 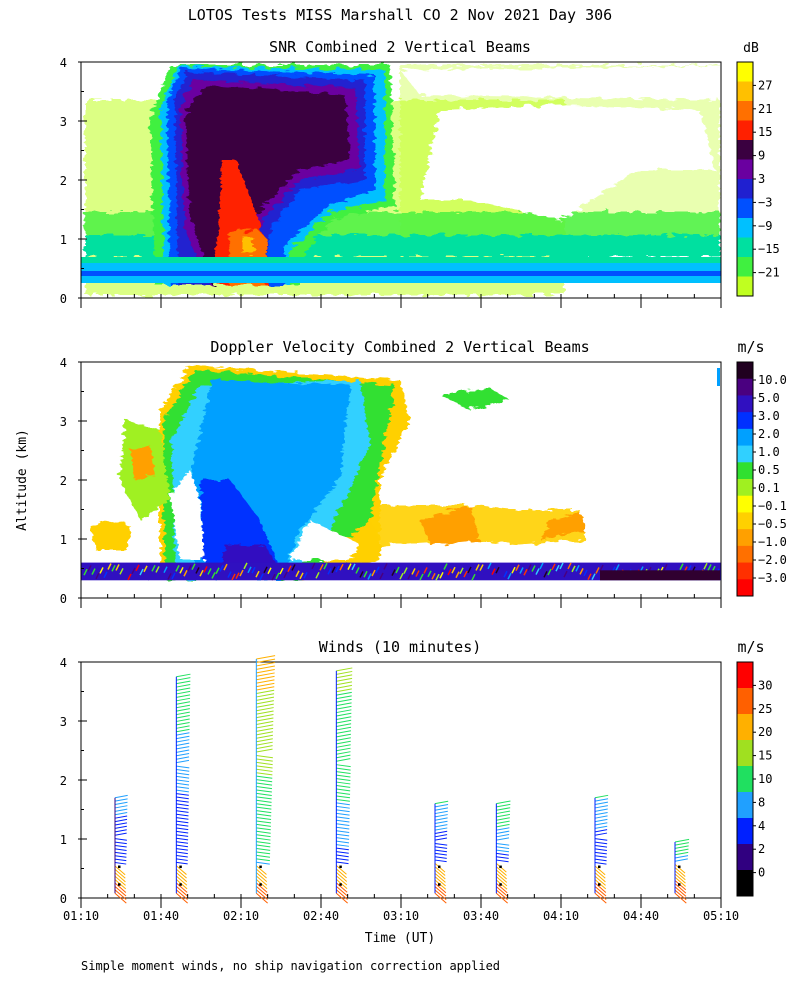 I want to click on y-tick-label: 3, so click(x=63, y=722).